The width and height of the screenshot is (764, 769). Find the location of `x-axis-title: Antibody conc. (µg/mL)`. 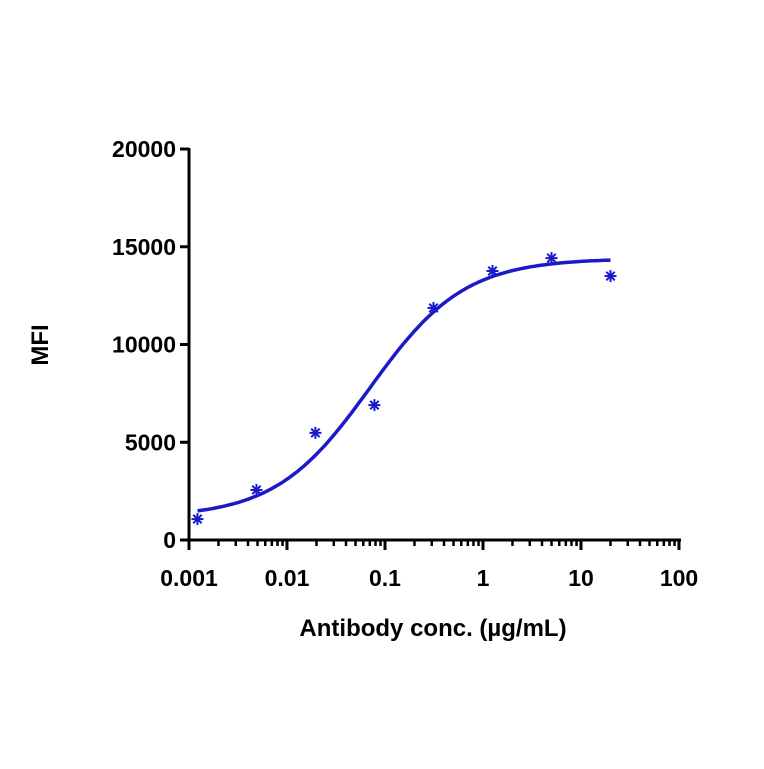

x-axis-title: Antibody conc. (µg/mL) is located at coordinates (432, 628).